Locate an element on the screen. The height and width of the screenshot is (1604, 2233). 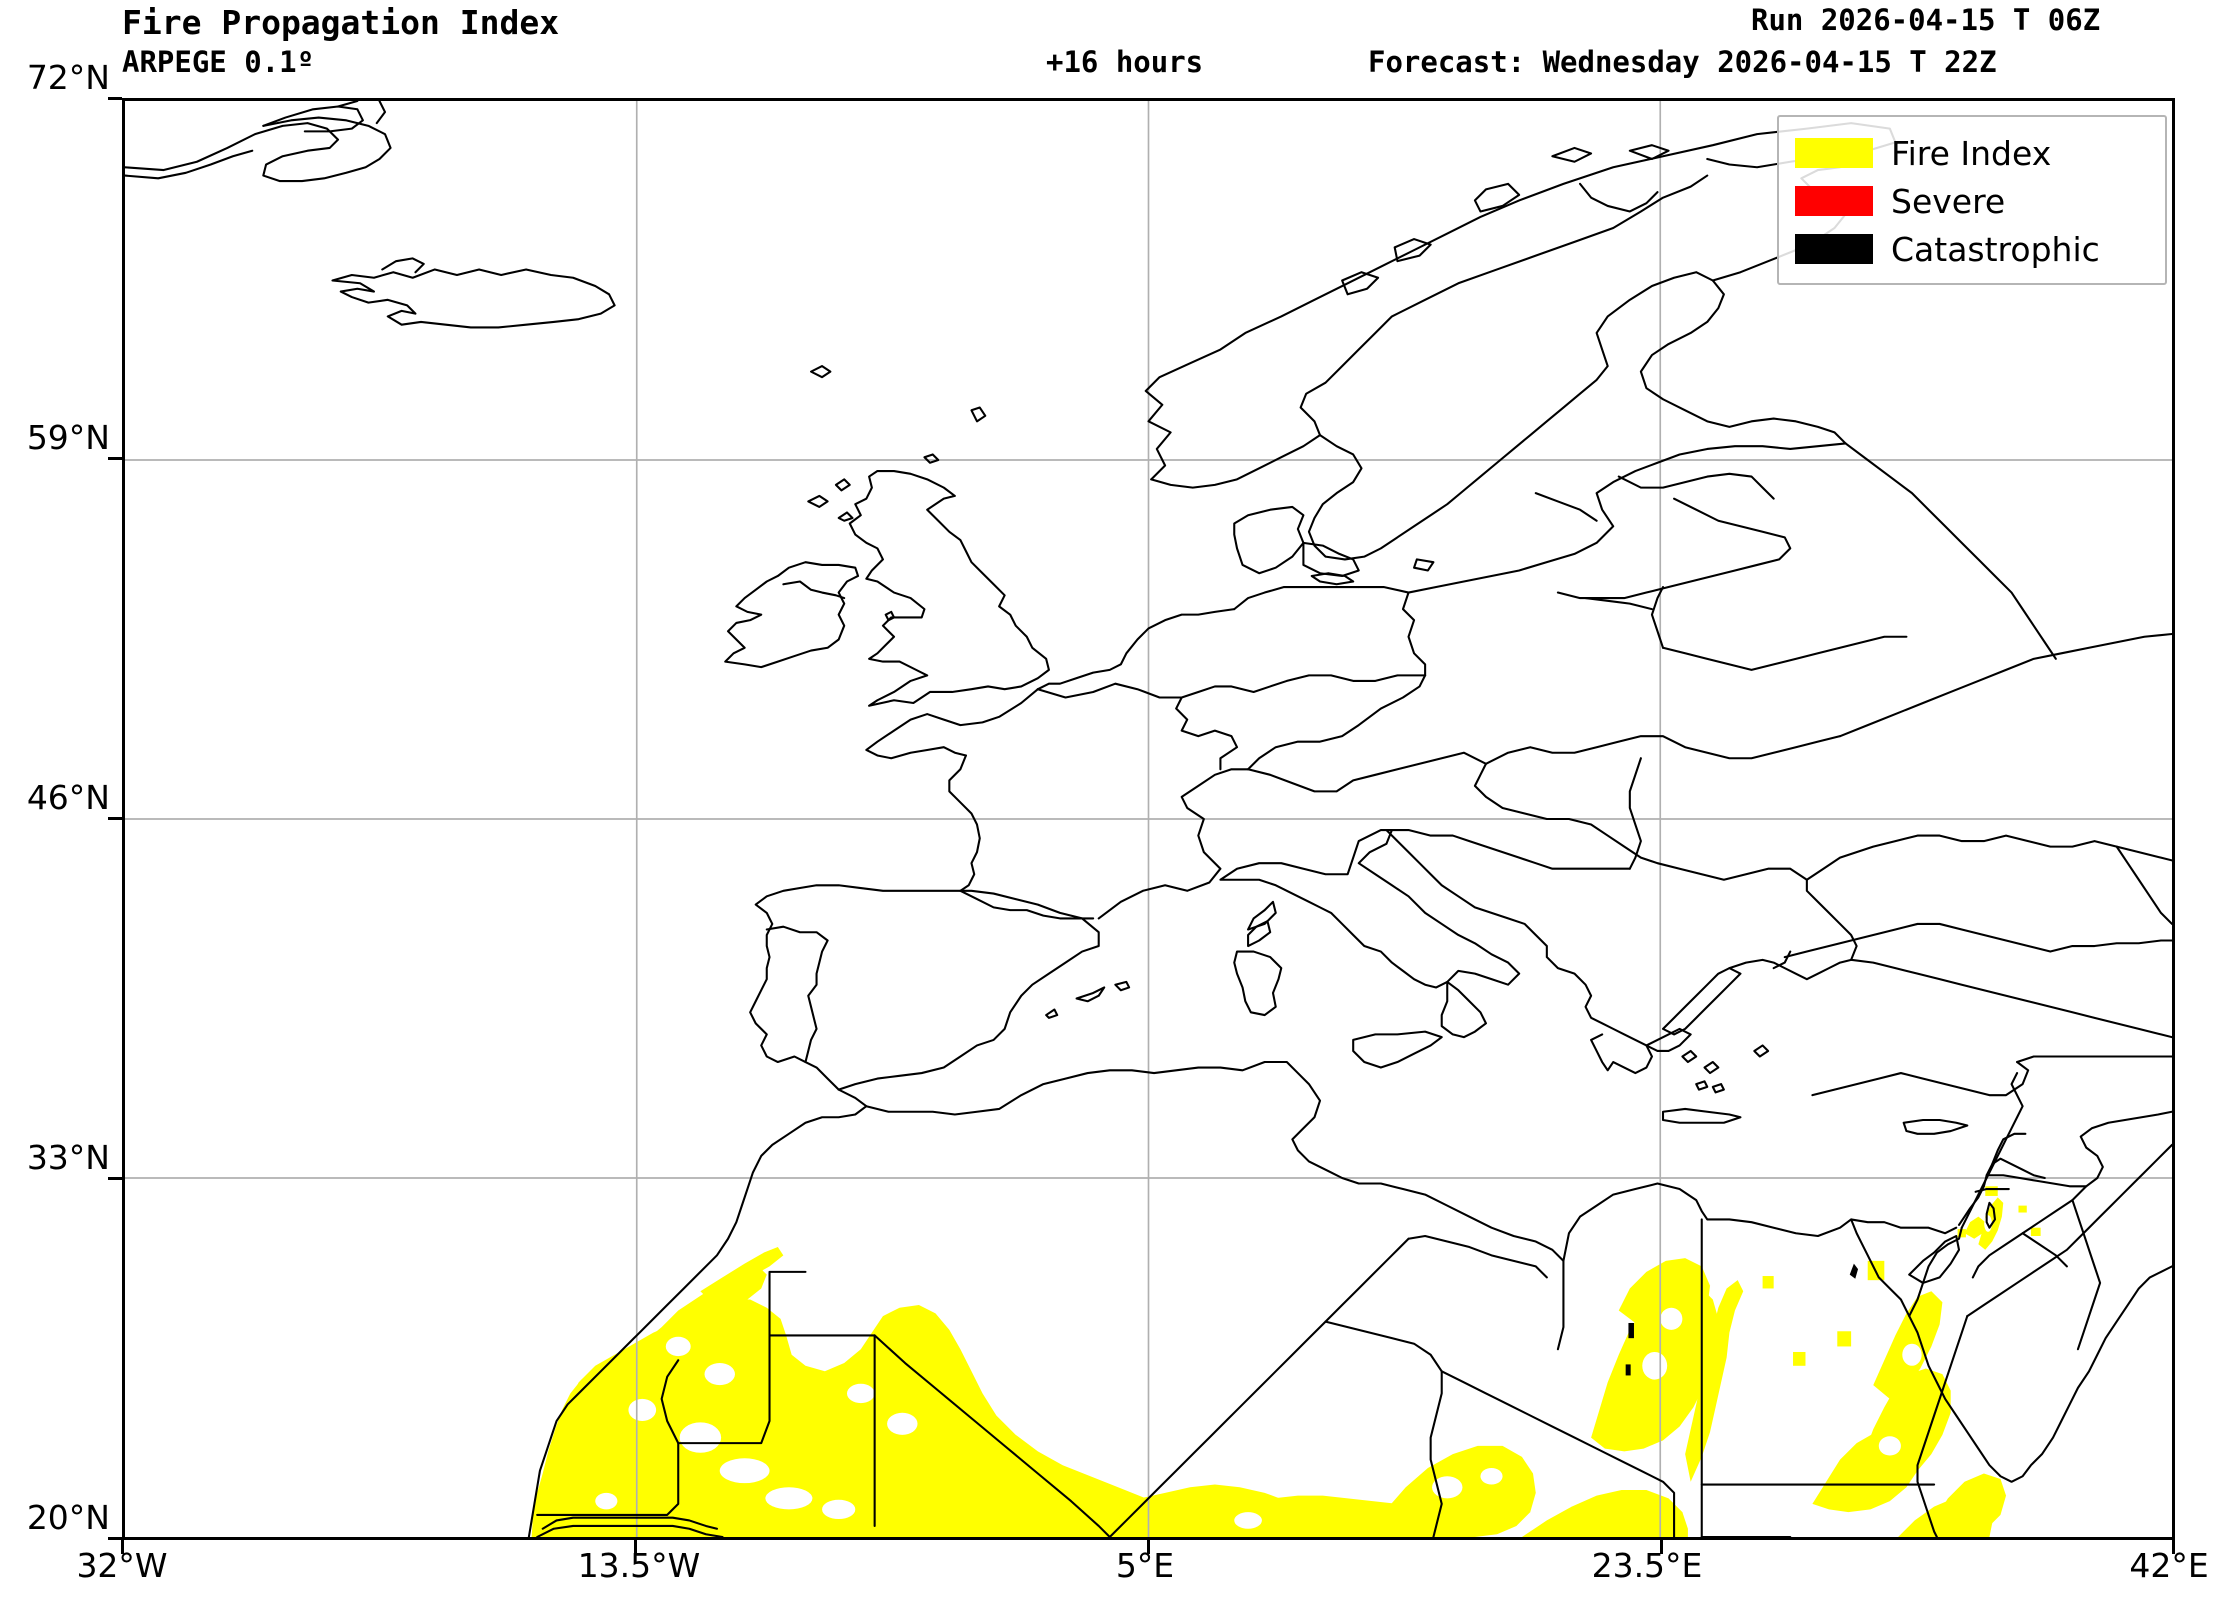
xtick-label-235e: 23.5°E is located at coordinates (1647, 1565).